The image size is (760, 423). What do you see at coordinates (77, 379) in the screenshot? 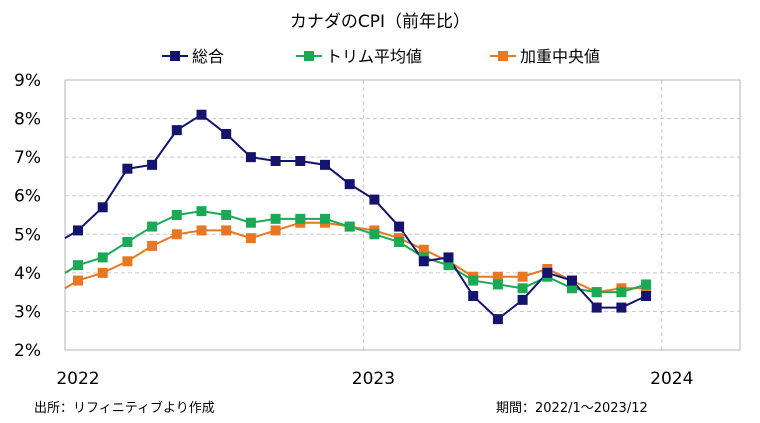
I see `x-tick-label: 2022` at bounding box center [77, 379].